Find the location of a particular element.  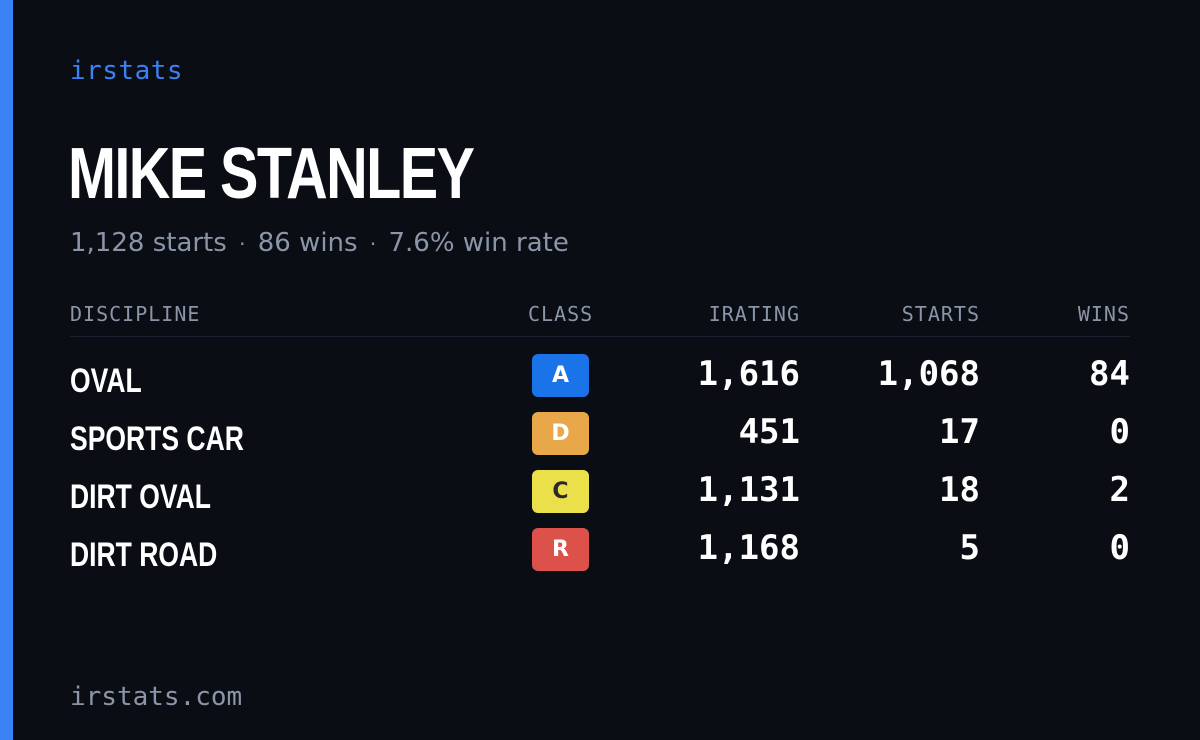

summary-starts: 1,128 starts is located at coordinates (148, 243).